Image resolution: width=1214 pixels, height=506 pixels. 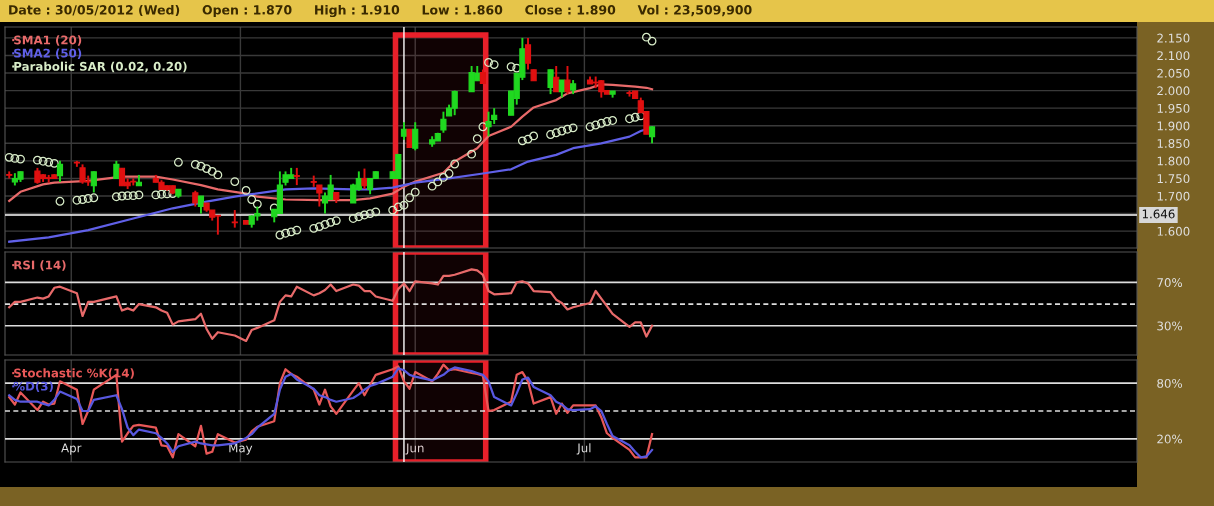 I want to click on y-tick-label: 1.900, so click(x=1173, y=126).